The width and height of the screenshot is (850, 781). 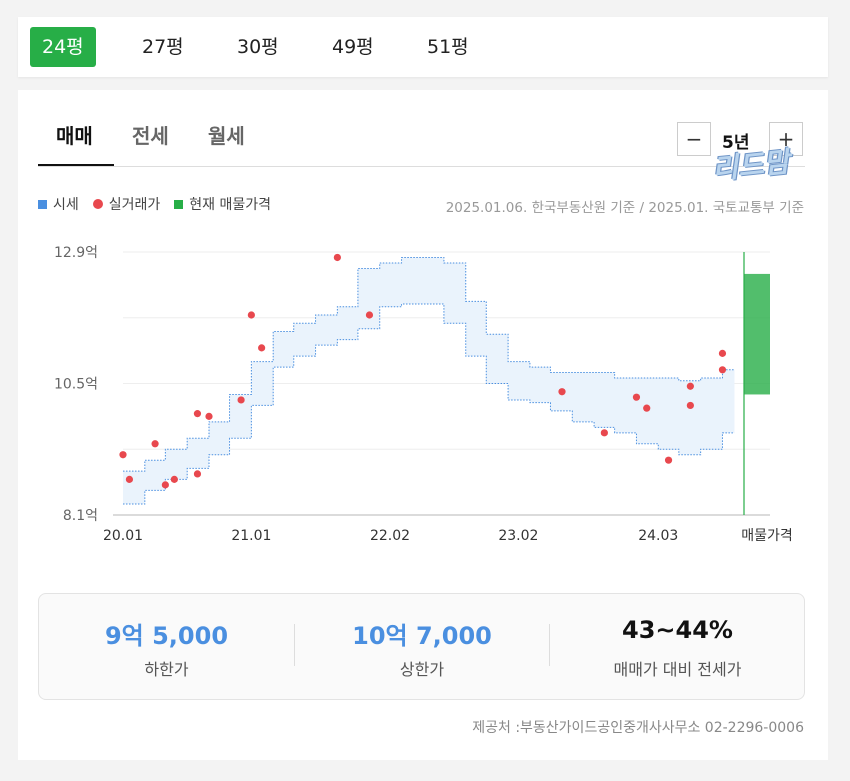 I want to click on x-tick-label: 23.02, so click(x=518, y=536).